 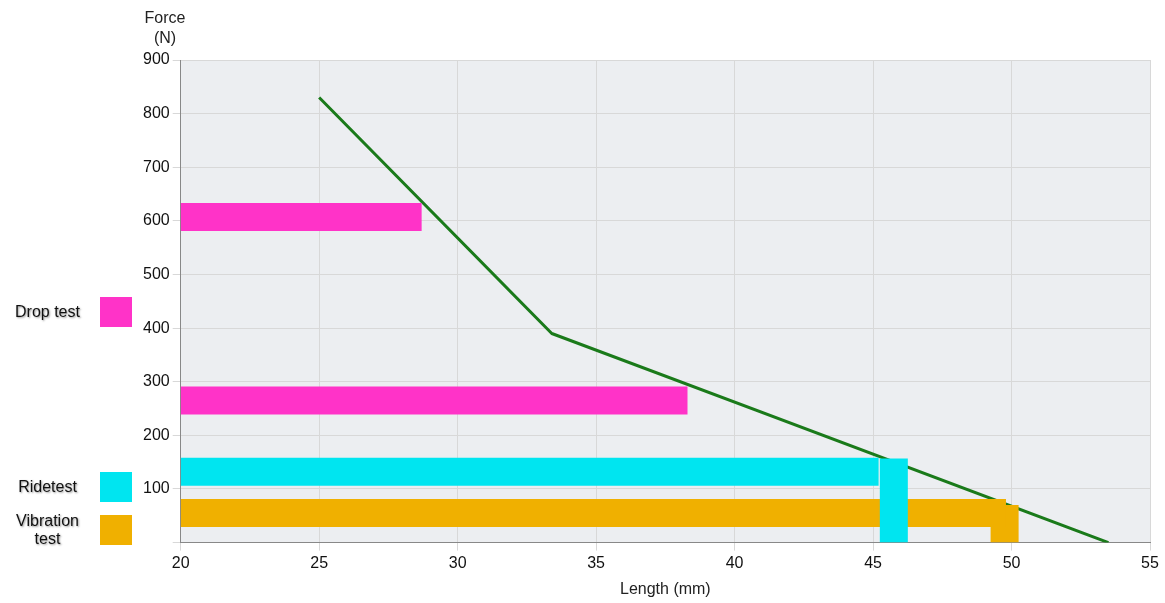 What do you see at coordinates (156, 59) in the screenshot?
I see `y-tick-label: 900` at bounding box center [156, 59].